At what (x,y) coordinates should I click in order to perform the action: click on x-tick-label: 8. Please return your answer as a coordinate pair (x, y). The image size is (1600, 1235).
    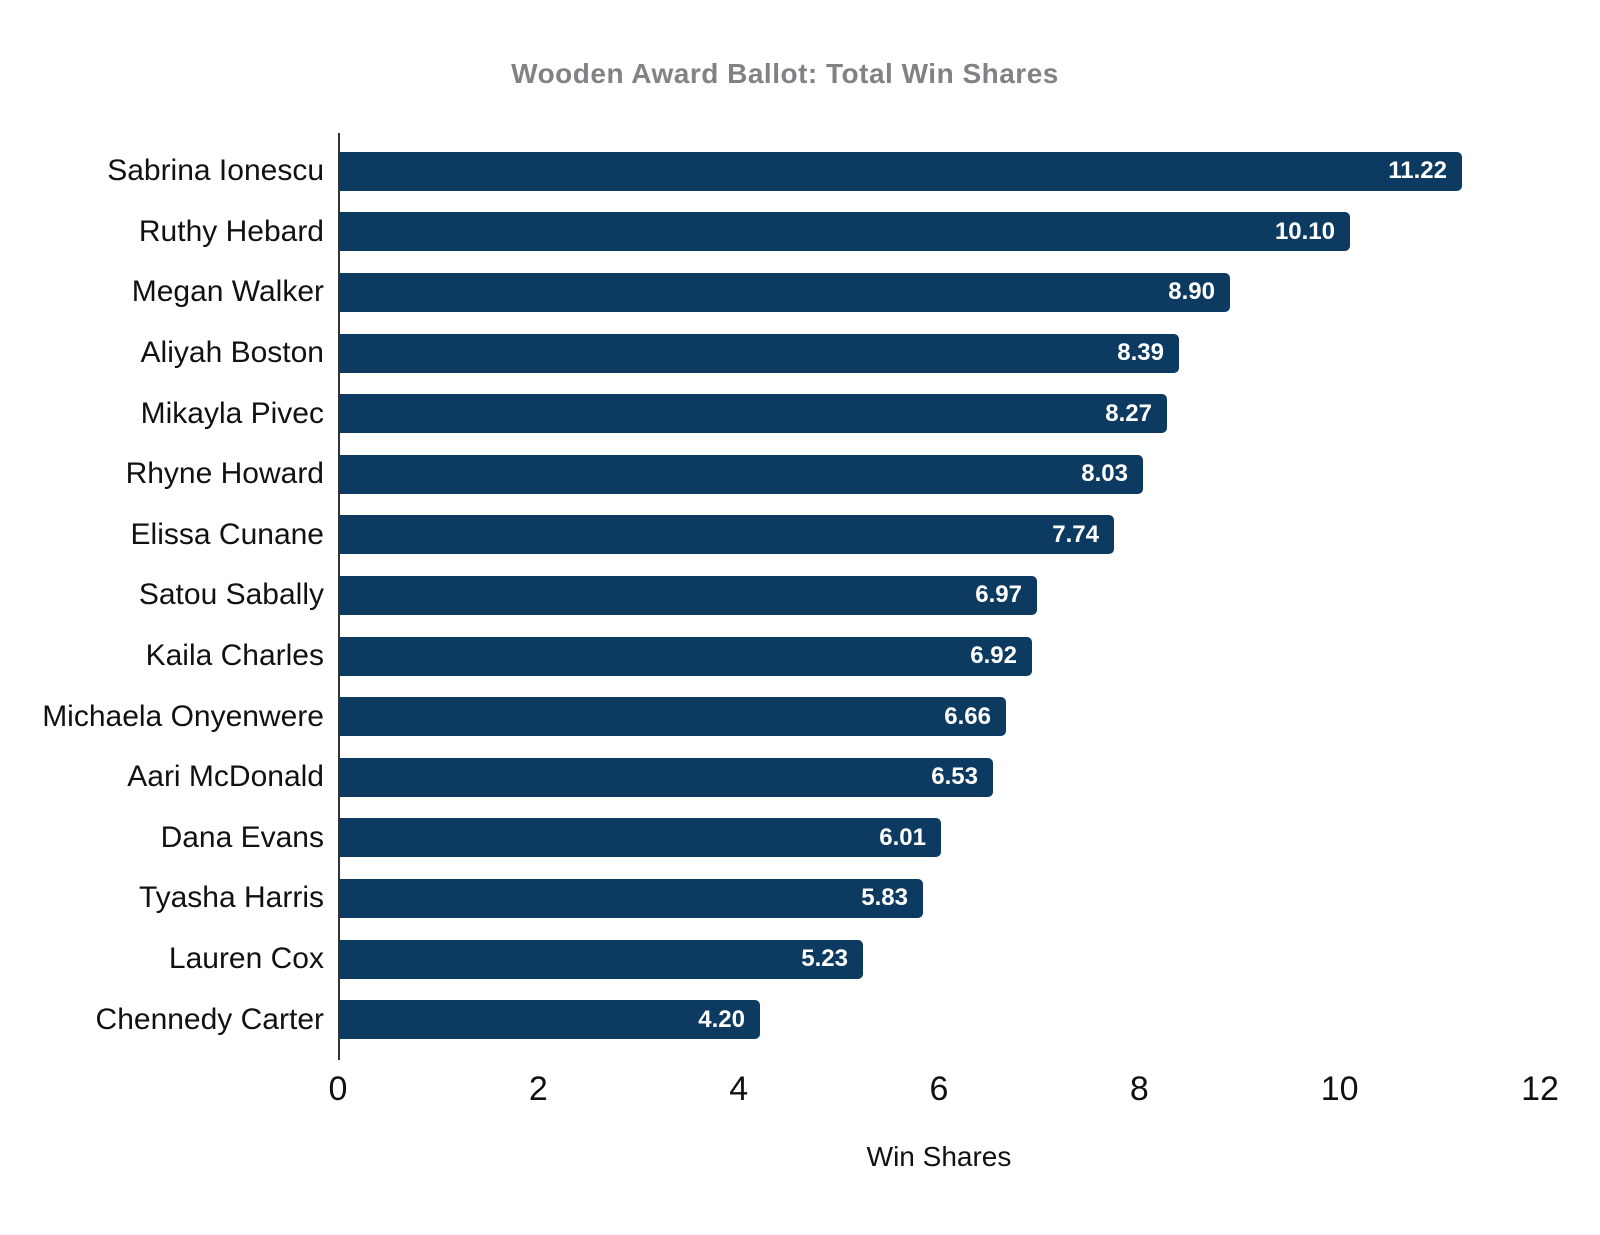
    Looking at the image, I should click on (1139, 1089).